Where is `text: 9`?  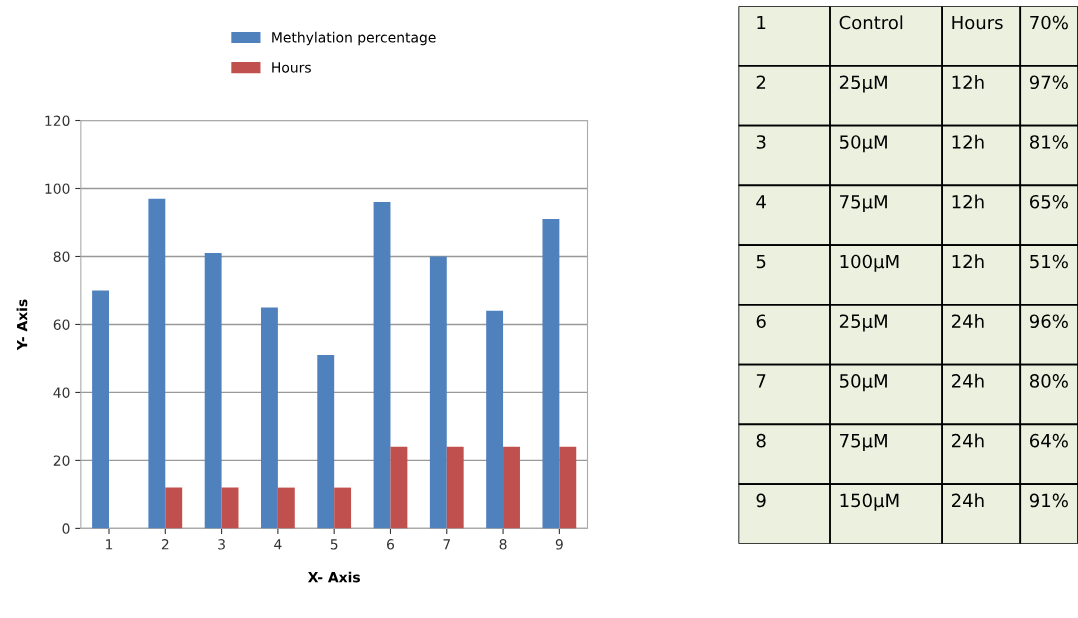
text: 9 is located at coordinates (761, 500).